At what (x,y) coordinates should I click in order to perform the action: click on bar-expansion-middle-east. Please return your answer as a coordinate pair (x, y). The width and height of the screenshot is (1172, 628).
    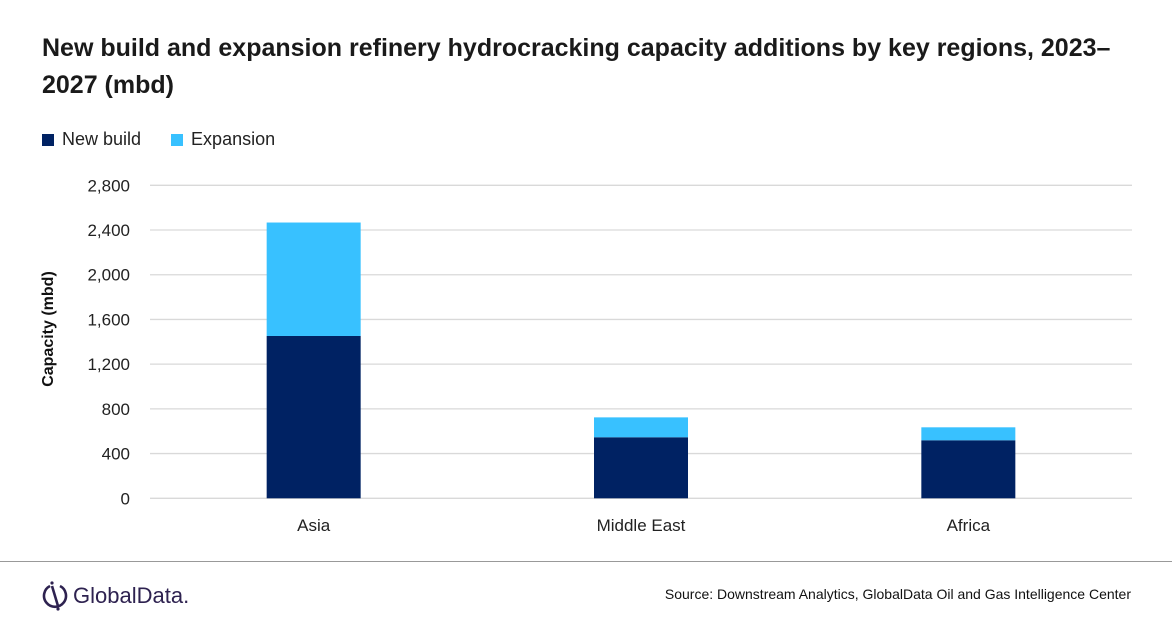
    Looking at the image, I should click on (641, 427).